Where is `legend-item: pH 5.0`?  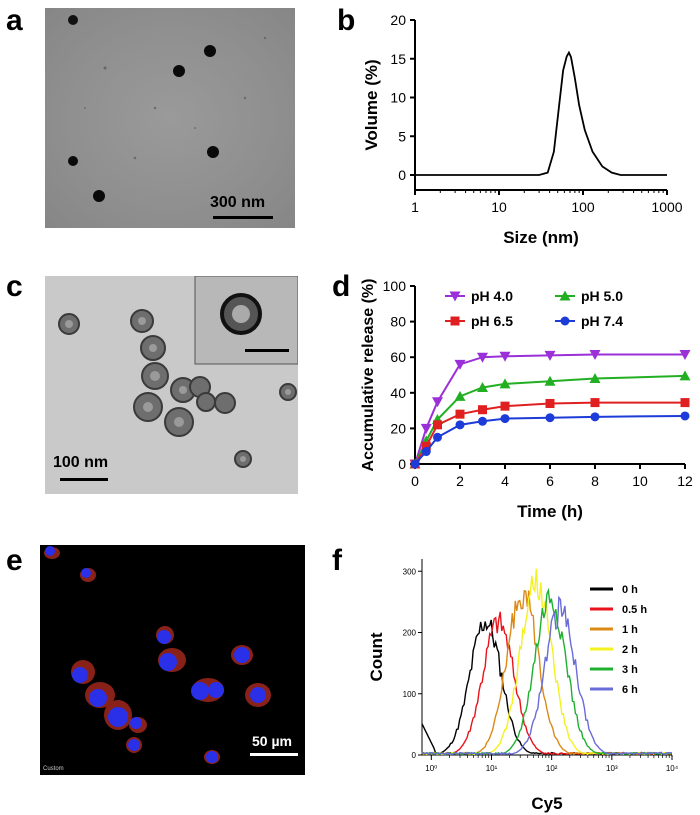 legend-item: pH 5.0 is located at coordinates (589, 296).